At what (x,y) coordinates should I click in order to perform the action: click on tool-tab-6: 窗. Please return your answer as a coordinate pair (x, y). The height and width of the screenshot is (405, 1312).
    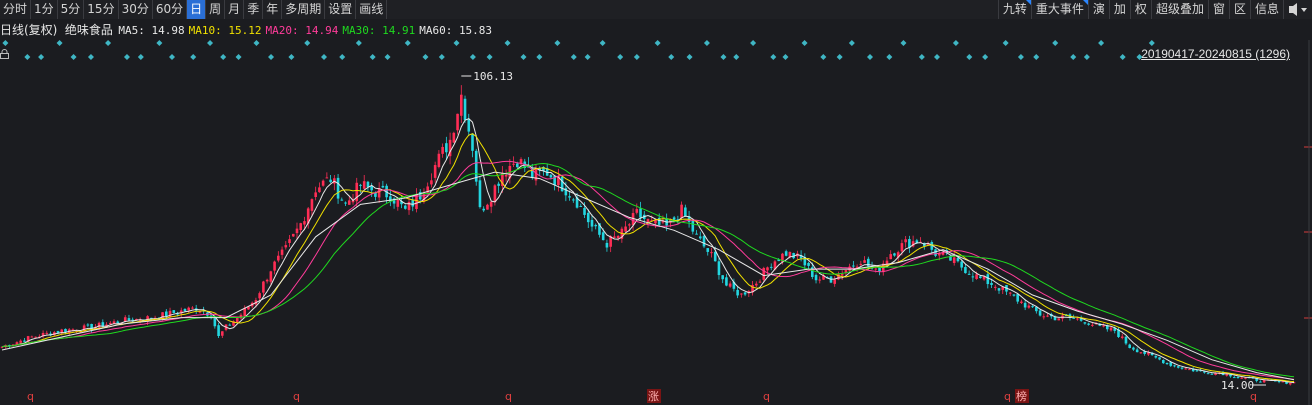
    Looking at the image, I should click on (1218, 9).